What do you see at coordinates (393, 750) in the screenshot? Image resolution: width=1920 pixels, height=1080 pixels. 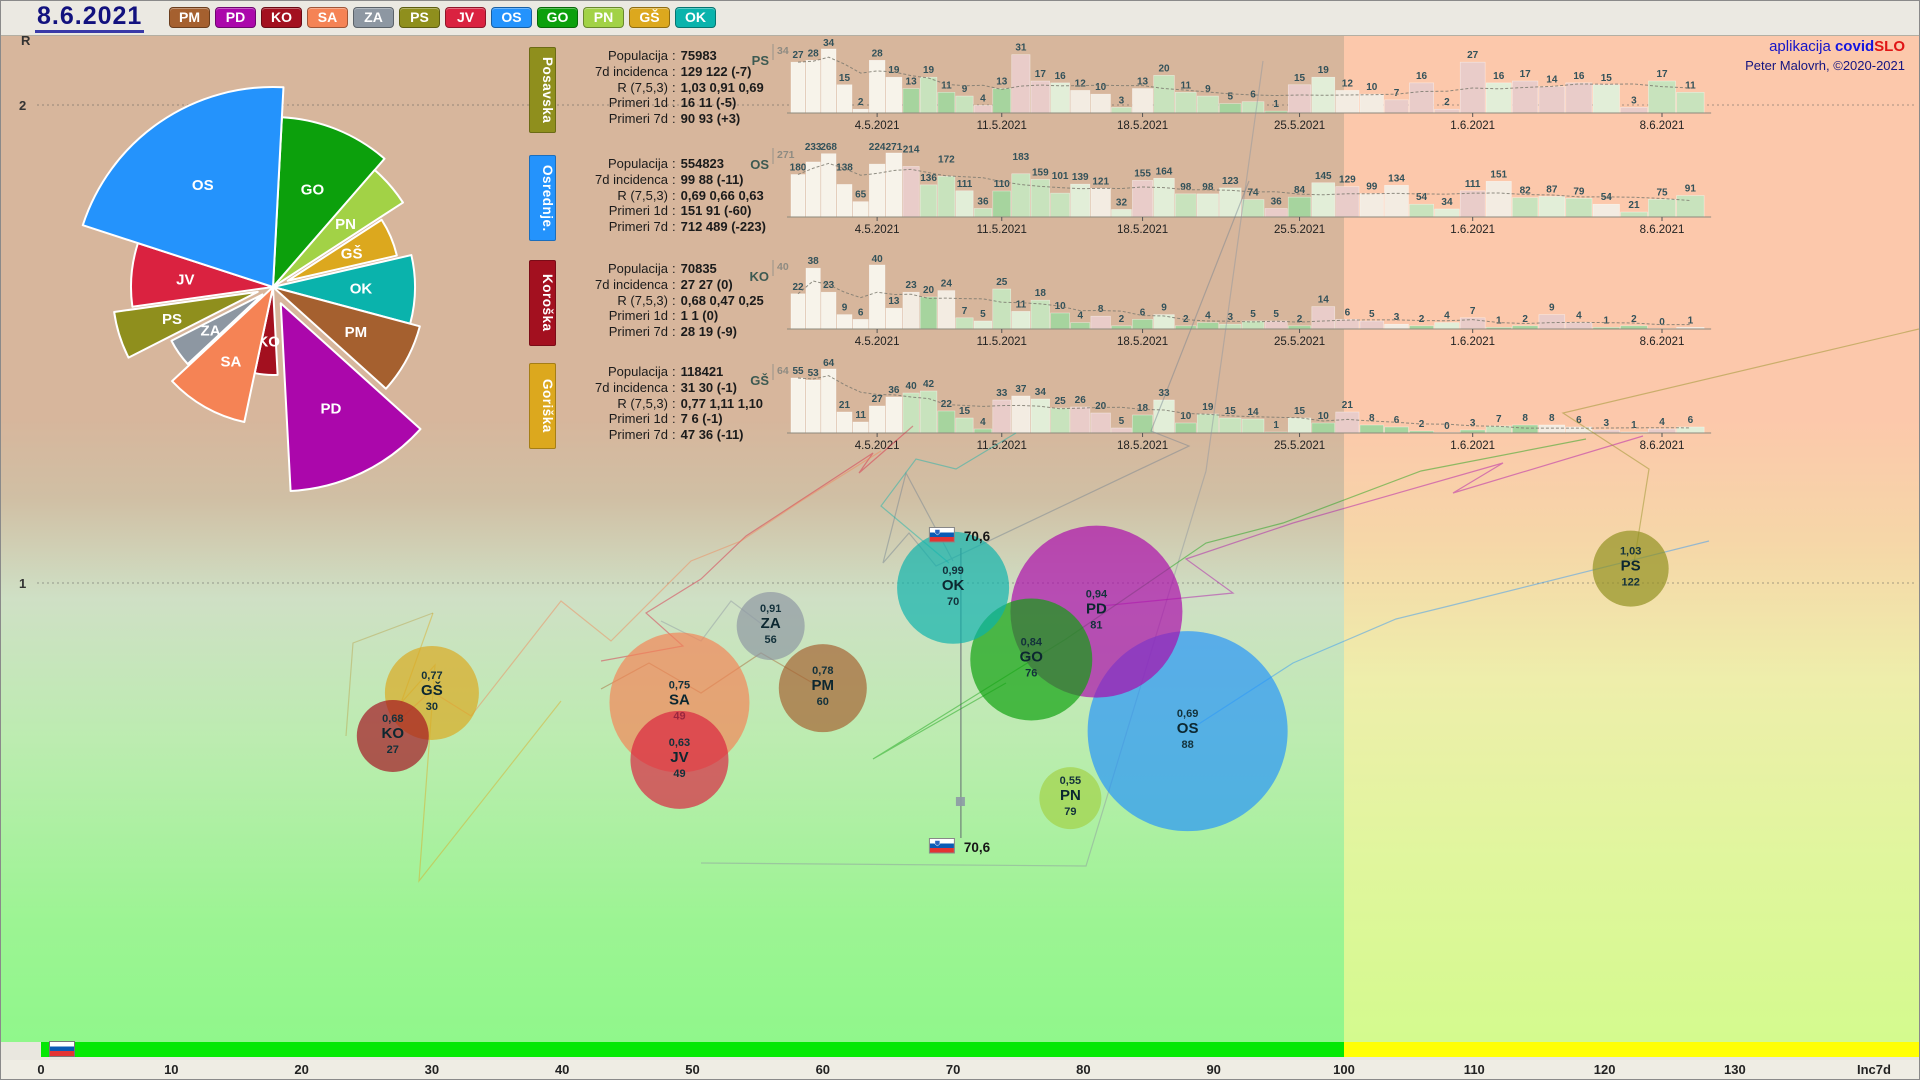 I see `bubble-inc-label: 27` at bounding box center [393, 750].